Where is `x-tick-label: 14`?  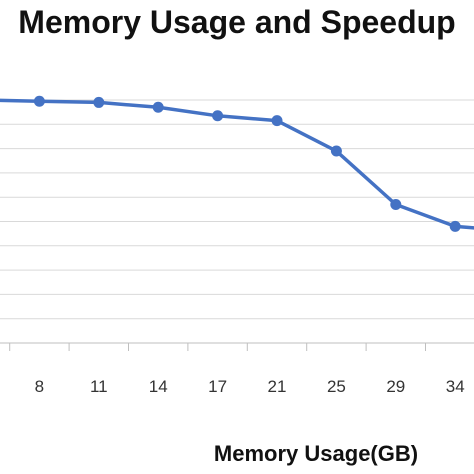
x-tick-label: 14 is located at coordinates (158, 386).